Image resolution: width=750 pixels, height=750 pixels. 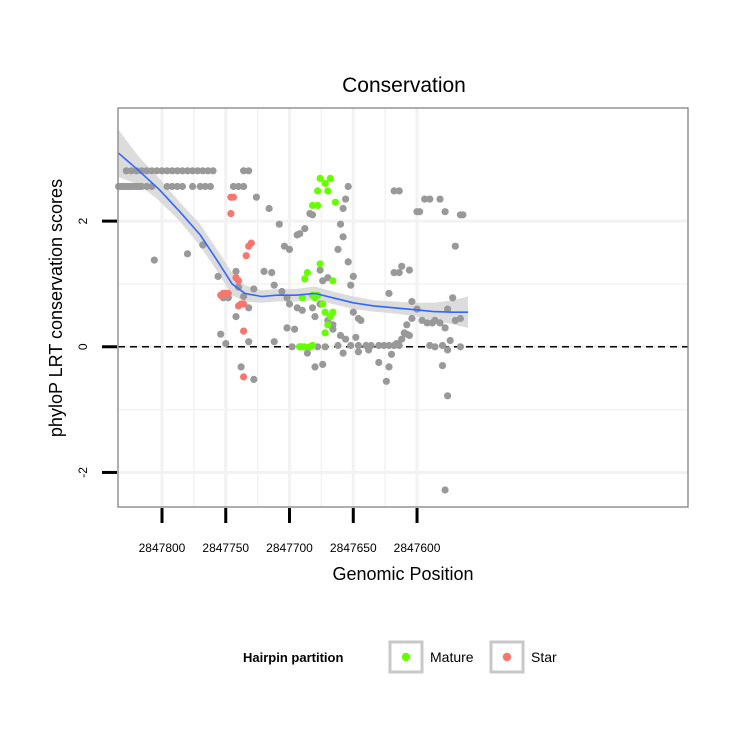 What do you see at coordinates (225, 548) in the screenshot?
I see `x-tick-label: 2847750` at bounding box center [225, 548].